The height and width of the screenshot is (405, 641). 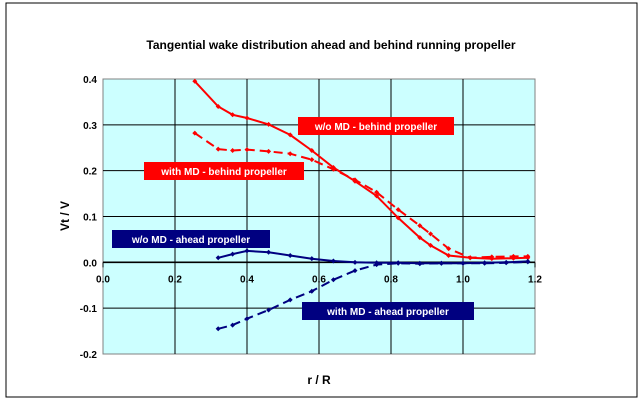 I want to click on series-line, so click(x=372, y=295).